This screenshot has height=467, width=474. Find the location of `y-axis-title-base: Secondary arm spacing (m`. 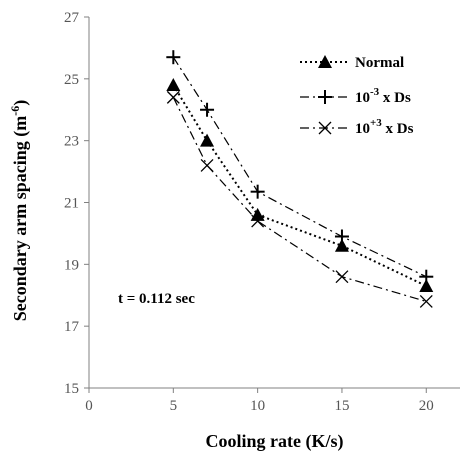

y-axis-title-base: Secondary arm spacing (m is located at coordinates (20, 219).